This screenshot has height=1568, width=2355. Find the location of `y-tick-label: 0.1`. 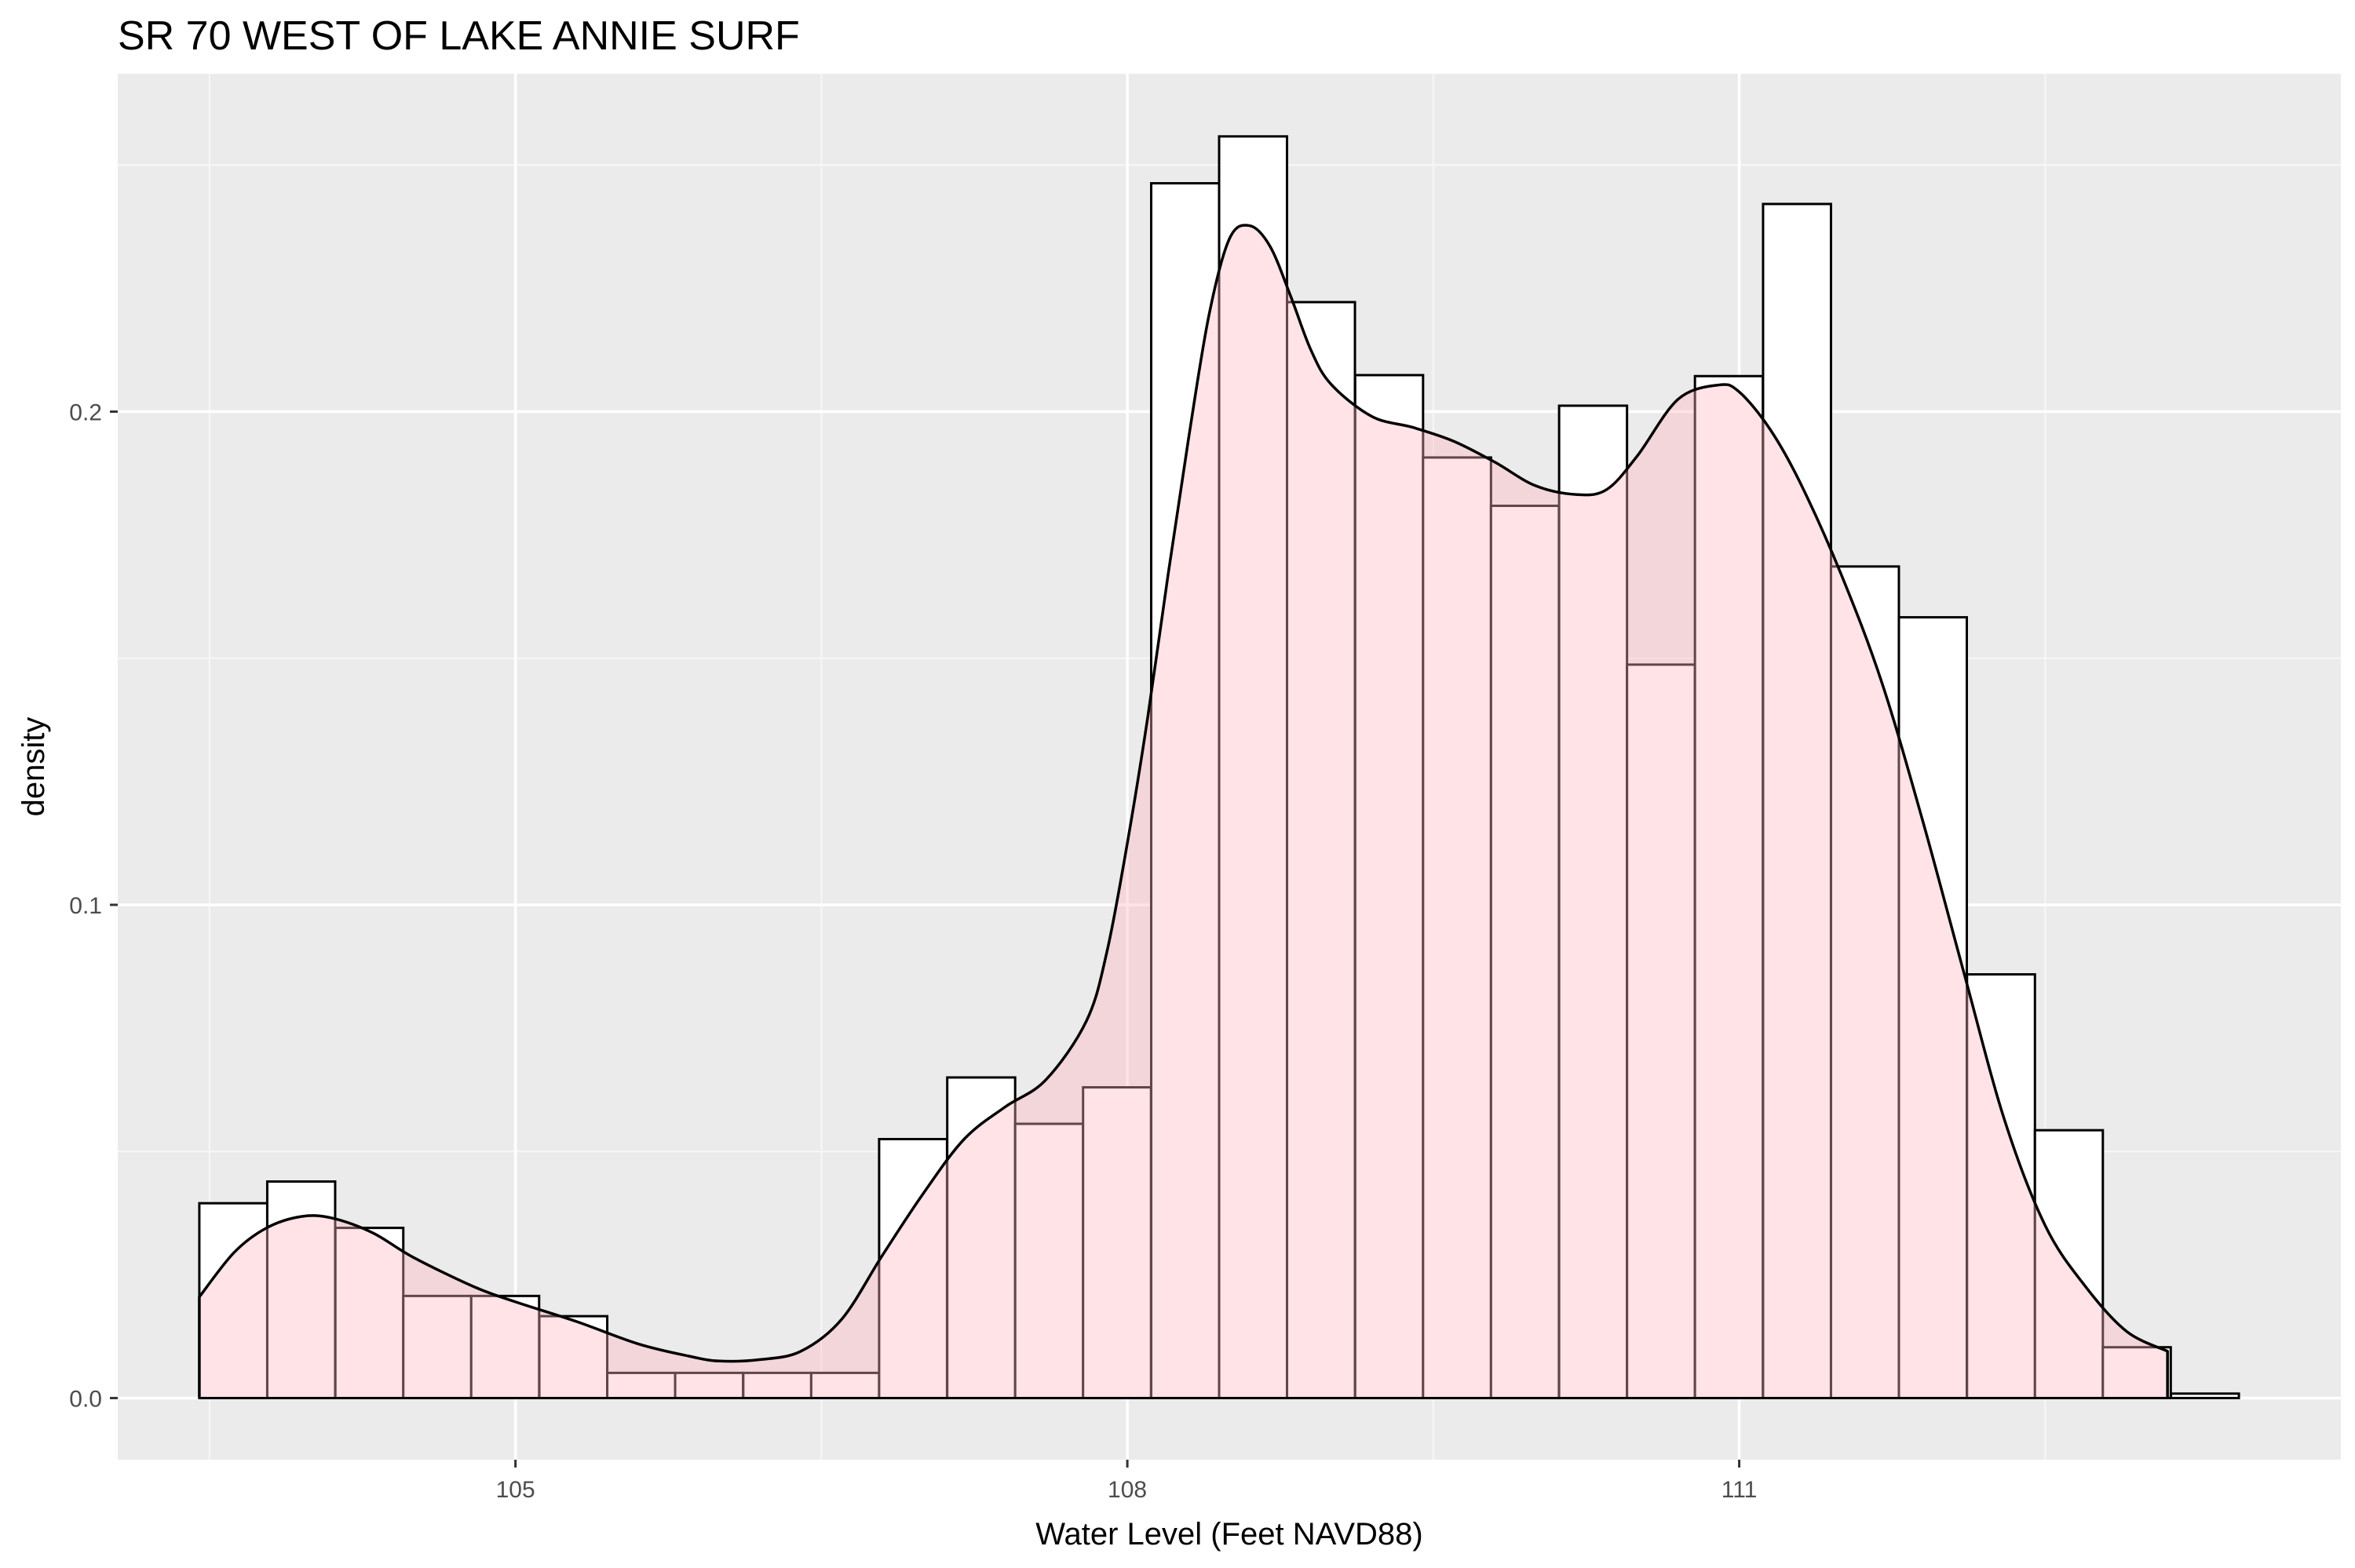

y-tick-label: 0.1 is located at coordinates (85, 906).